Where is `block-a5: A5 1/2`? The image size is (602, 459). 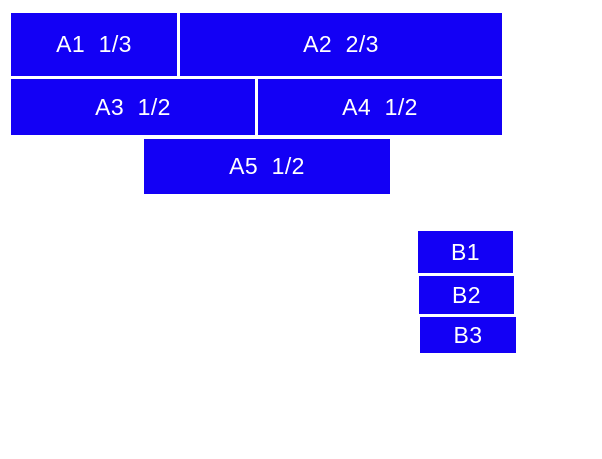
block-a5: A5 1/2 is located at coordinates (267, 166).